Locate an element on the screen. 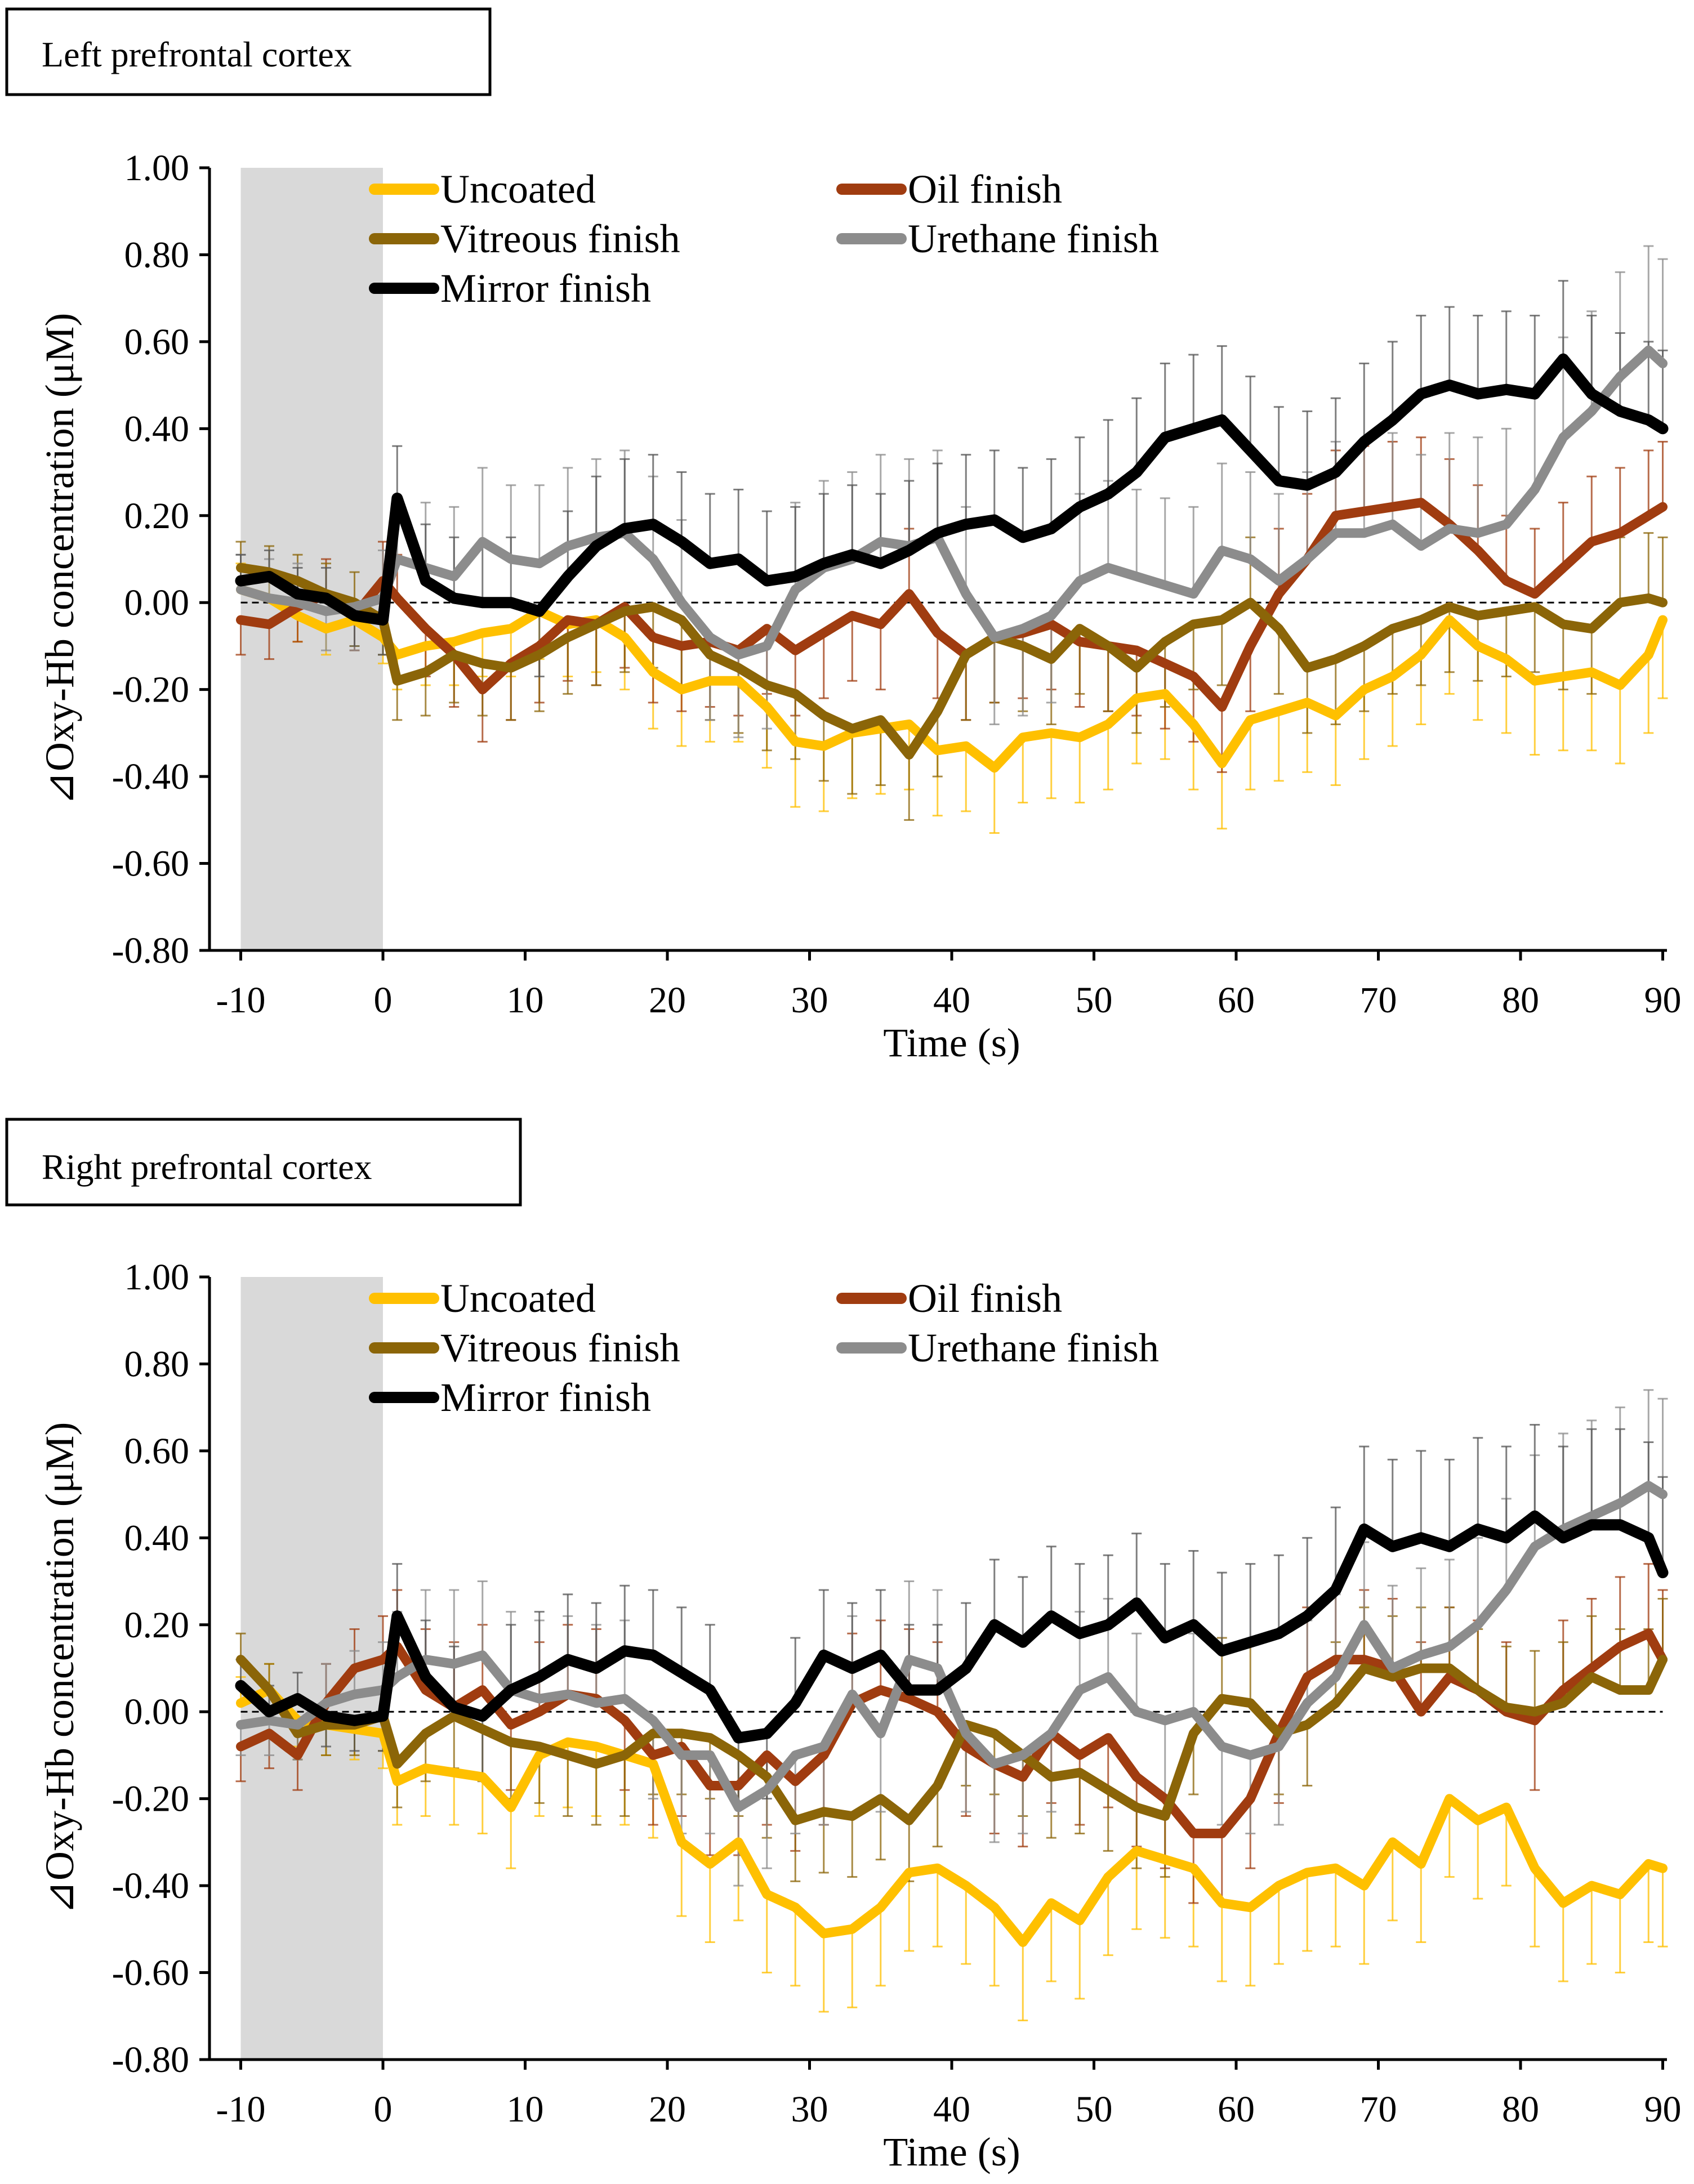  baseline-shaded-region is located at coordinates (311, 559).